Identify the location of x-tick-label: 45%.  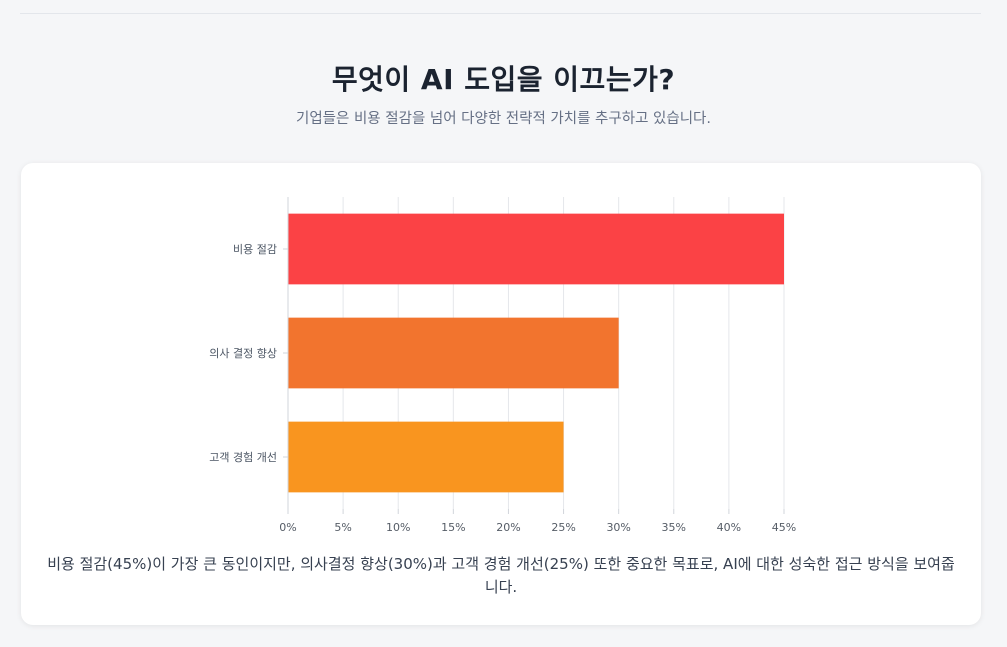
(784, 527).